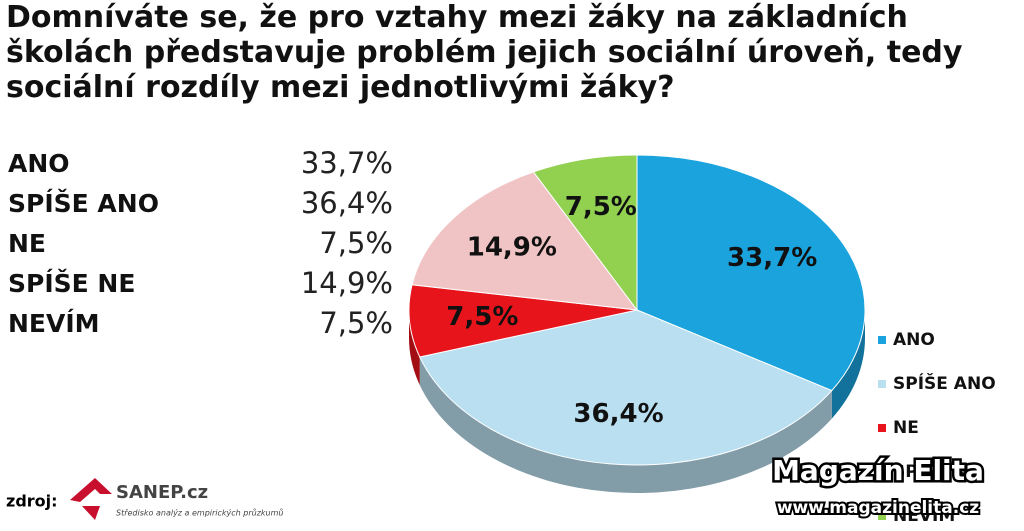 The image size is (1024, 531). What do you see at coordinates (71, 283) in the screenshot?
I see `table-label: SPÍŠE NE` at bounding box center [71, 283].